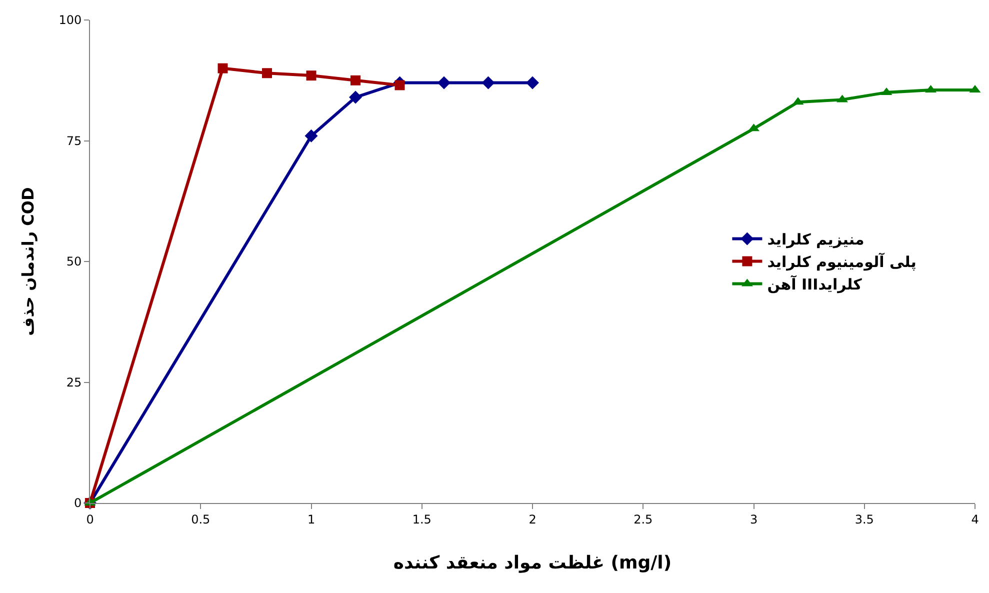  What do you see at coordinates (90, 519) in the screenshot?
I see `x-tick-label: 0` at bounding box center [90, 519].